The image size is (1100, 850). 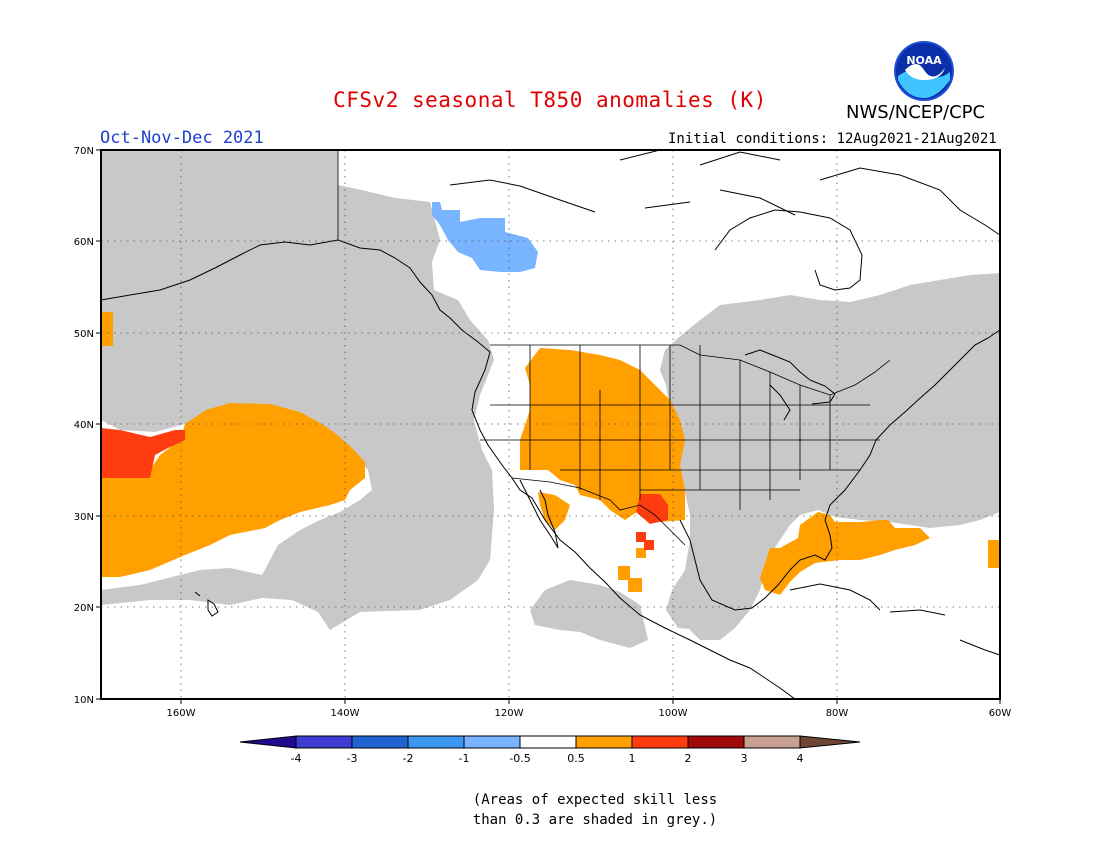 What do you see at coordinates (589, 713) in the screenshot?
I see `longitude-labels: 160W 140W 120W 100W 80W 60W` at bounding box center [589, 713].